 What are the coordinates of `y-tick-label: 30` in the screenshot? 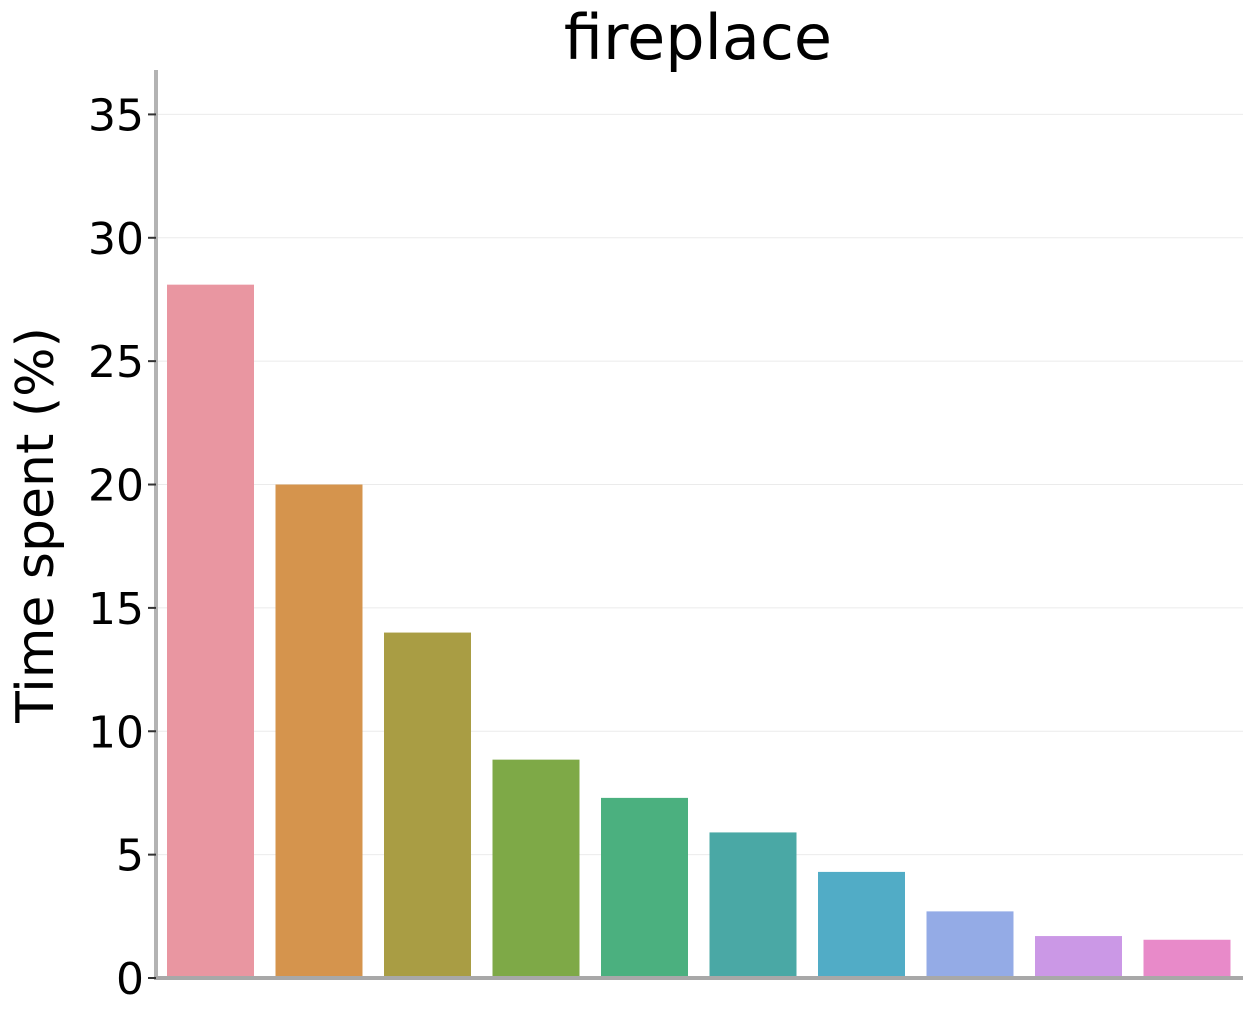 It's located at (116, 239).